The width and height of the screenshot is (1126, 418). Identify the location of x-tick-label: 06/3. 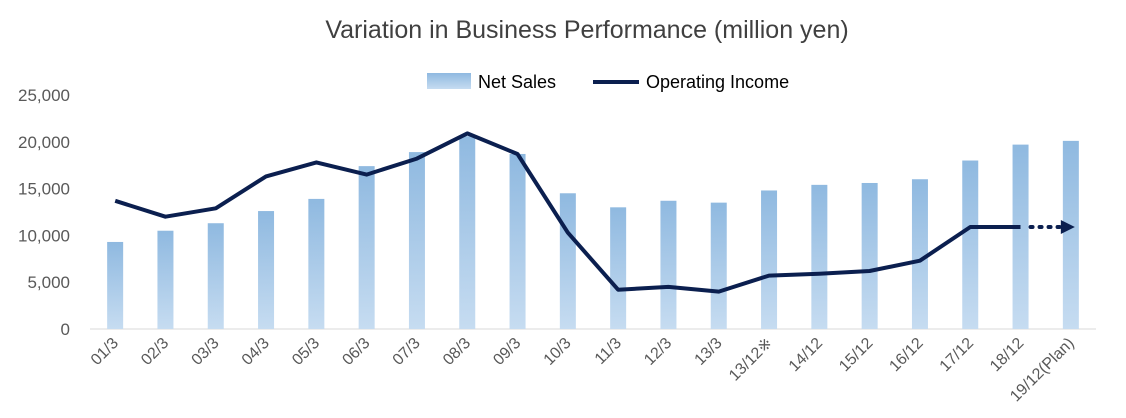
(356, 352).